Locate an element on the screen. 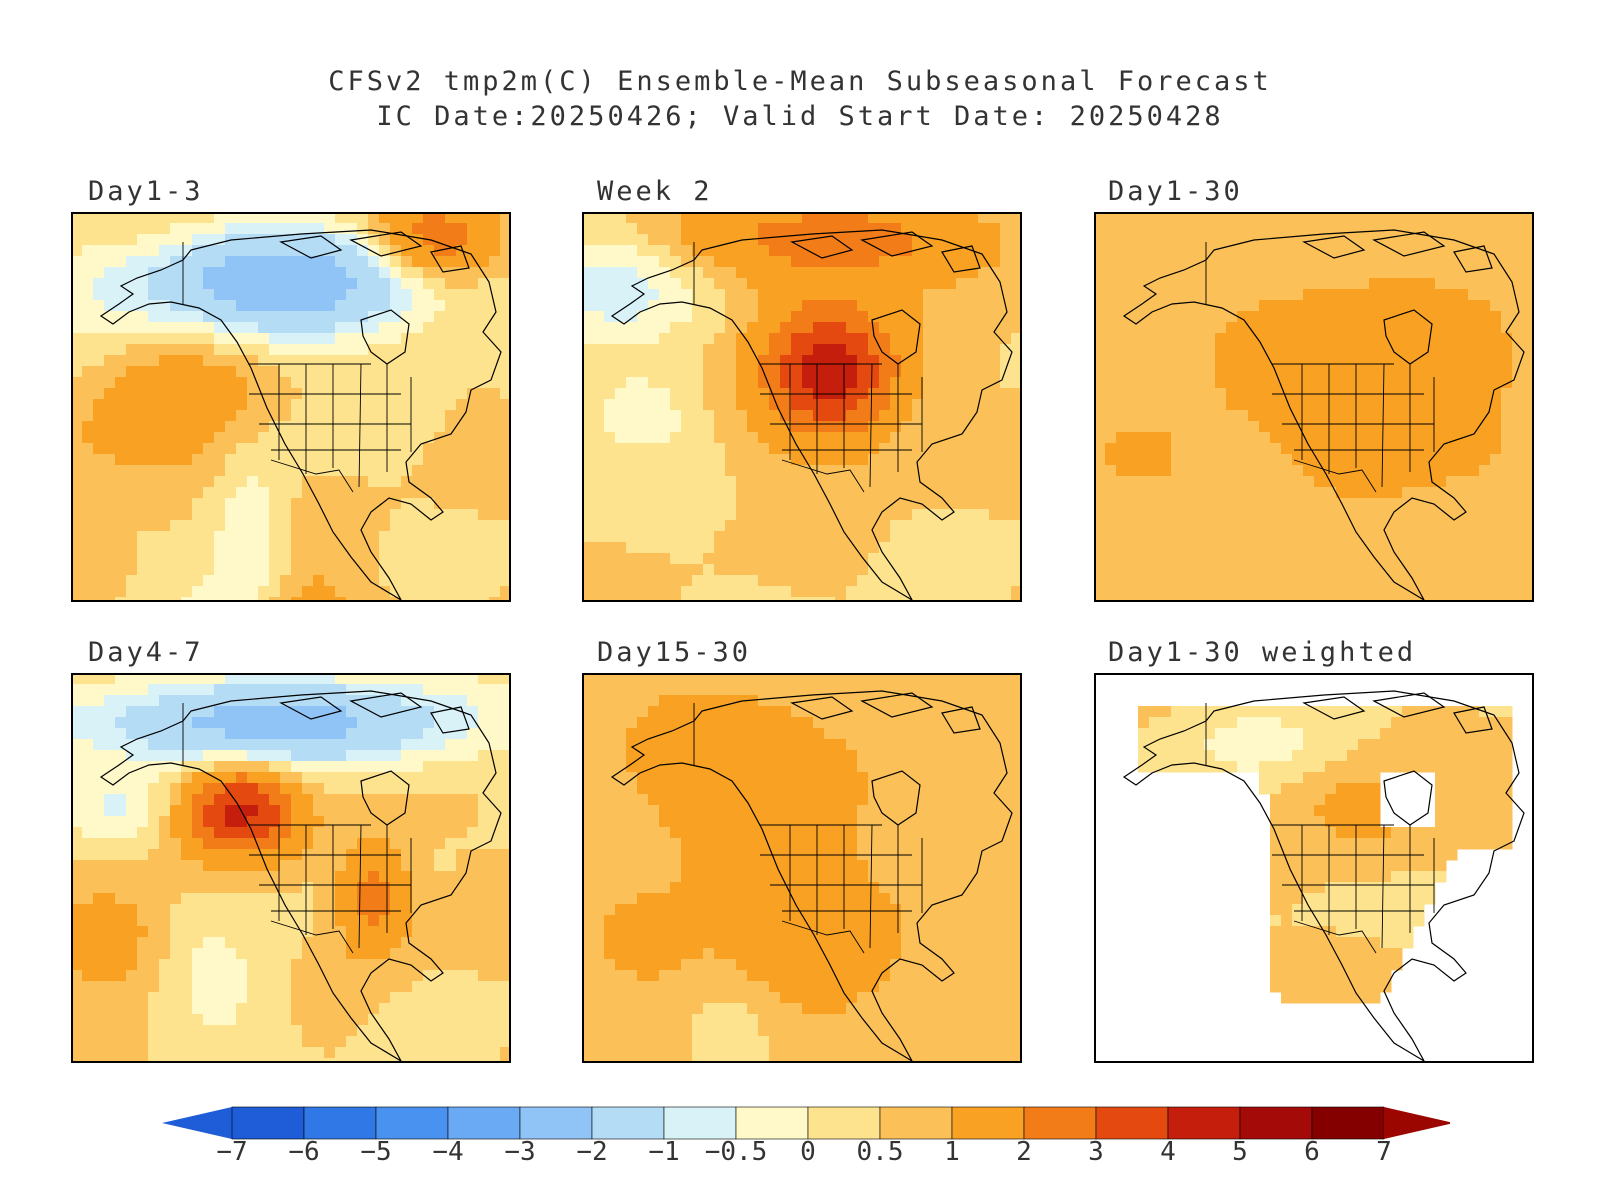 This screenshot has height=1200, width=1600. colorbar-tick-label: −1 is located at coordinates (664, 1152).